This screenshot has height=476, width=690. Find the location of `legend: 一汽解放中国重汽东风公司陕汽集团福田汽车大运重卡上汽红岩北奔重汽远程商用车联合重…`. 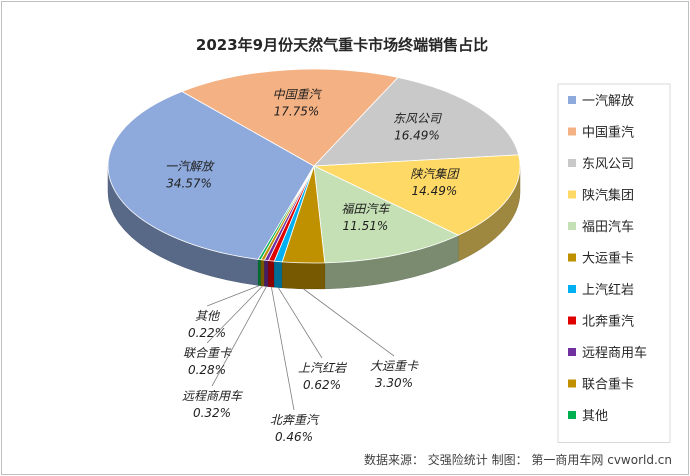

legend: 一汽解放中国重汽东风公司陕汽集团福田汽车大运重卡上汽红岩北奔重汽远程商用车联合重… is located at coordinates (614, 263).